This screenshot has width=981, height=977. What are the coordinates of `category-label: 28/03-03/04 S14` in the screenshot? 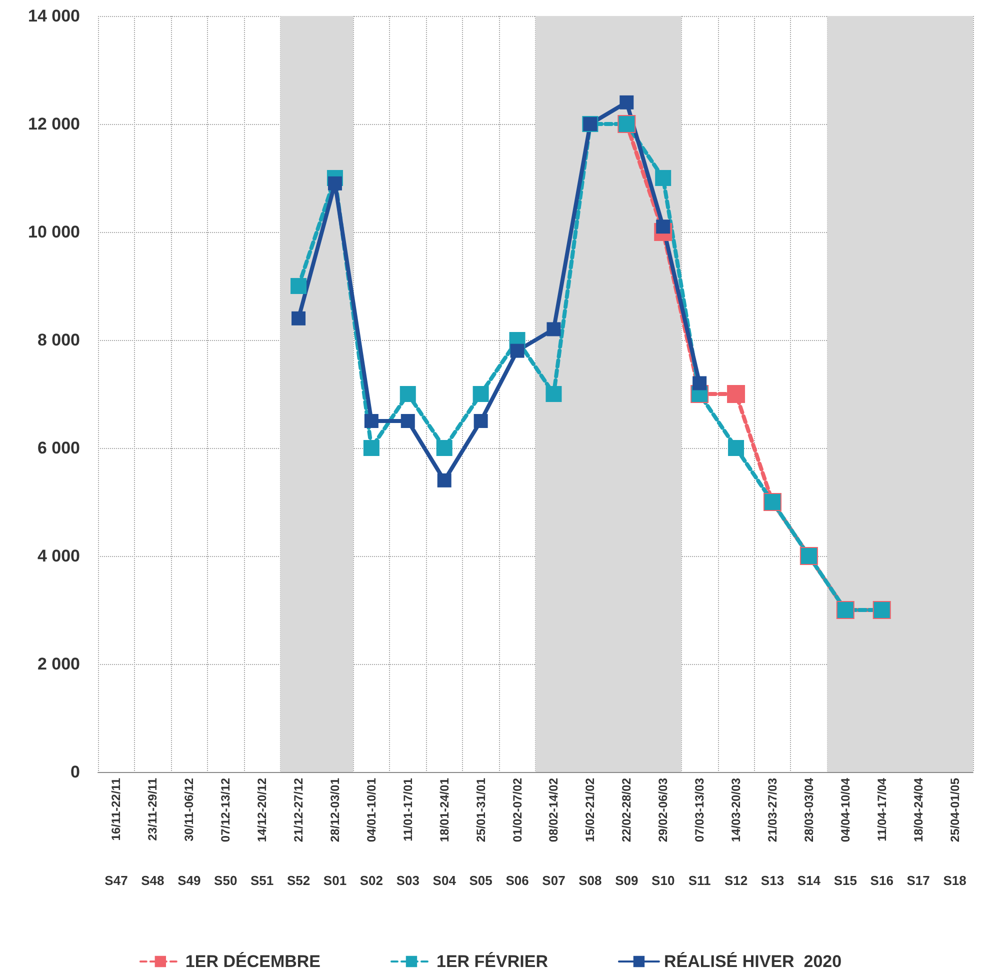 It's located at (809, 833).